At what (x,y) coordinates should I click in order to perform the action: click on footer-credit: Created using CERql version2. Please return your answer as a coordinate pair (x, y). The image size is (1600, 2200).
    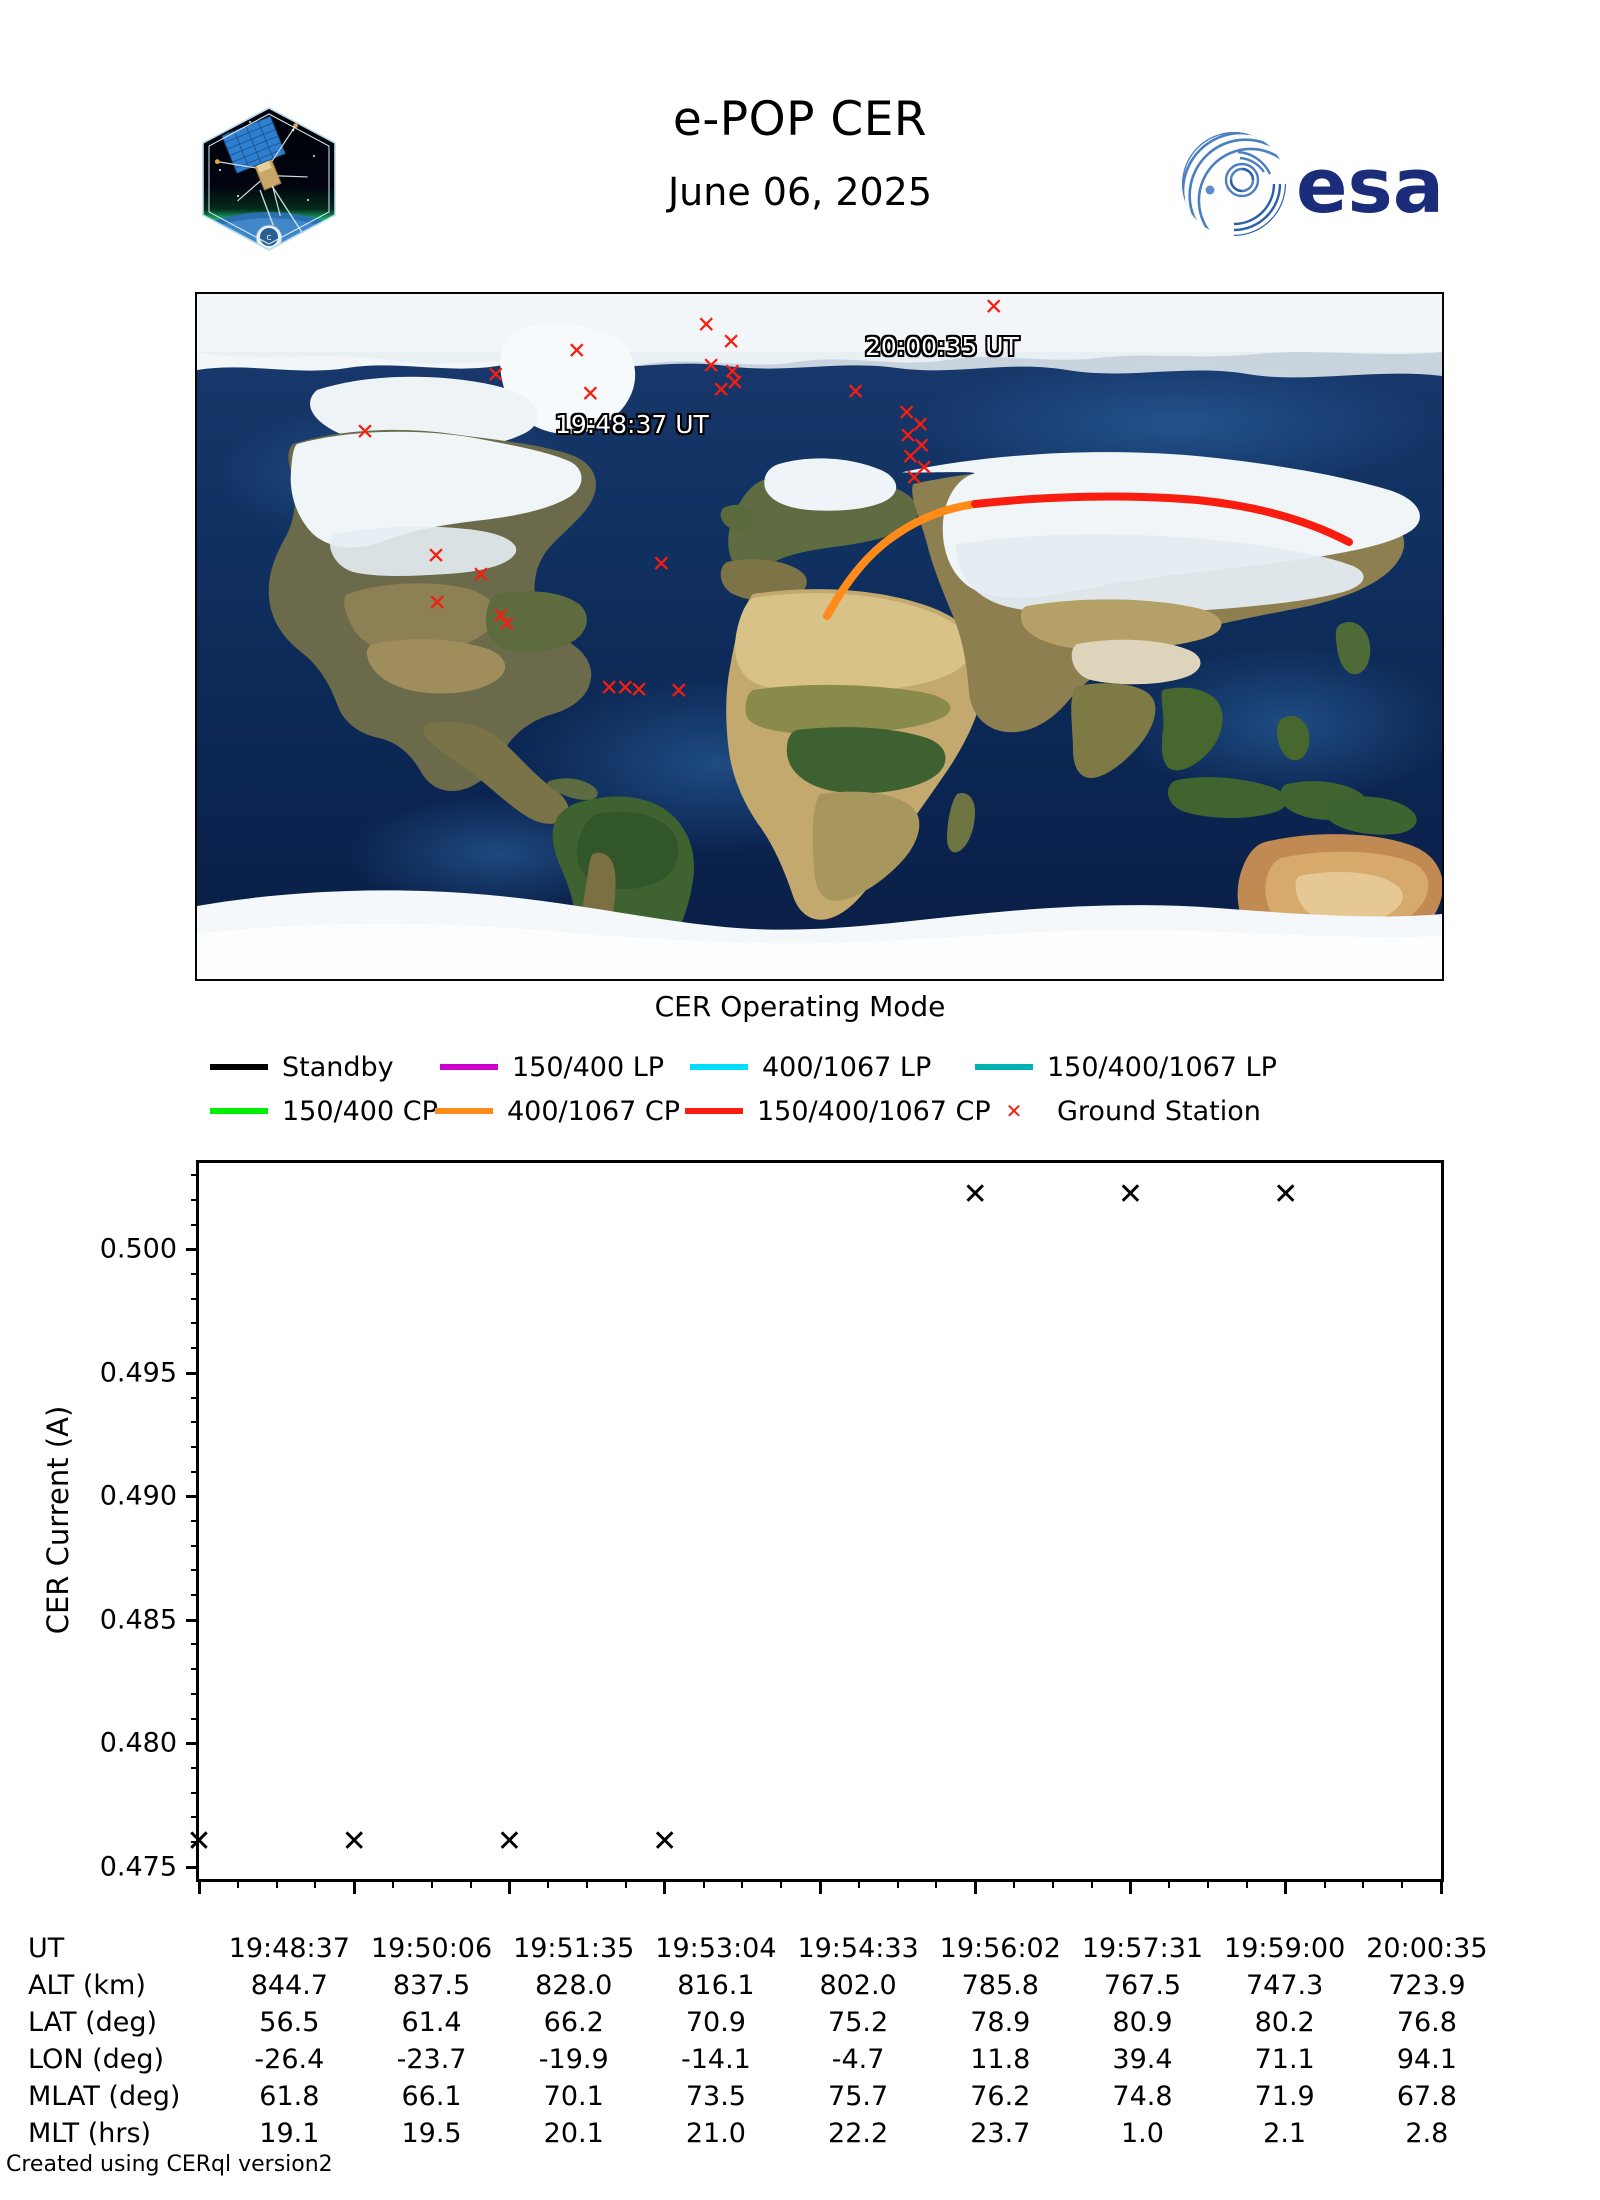
    Looking at the image, I should click on (169, 2164).